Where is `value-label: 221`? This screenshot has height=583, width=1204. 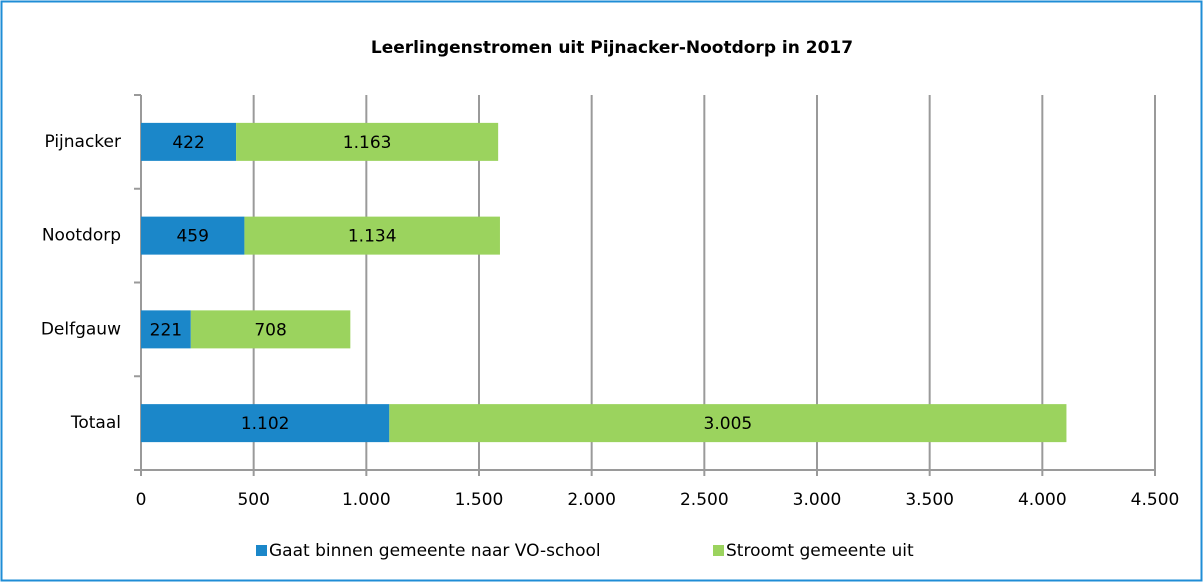
value-label: 221 is located at coordinates (166, 330).